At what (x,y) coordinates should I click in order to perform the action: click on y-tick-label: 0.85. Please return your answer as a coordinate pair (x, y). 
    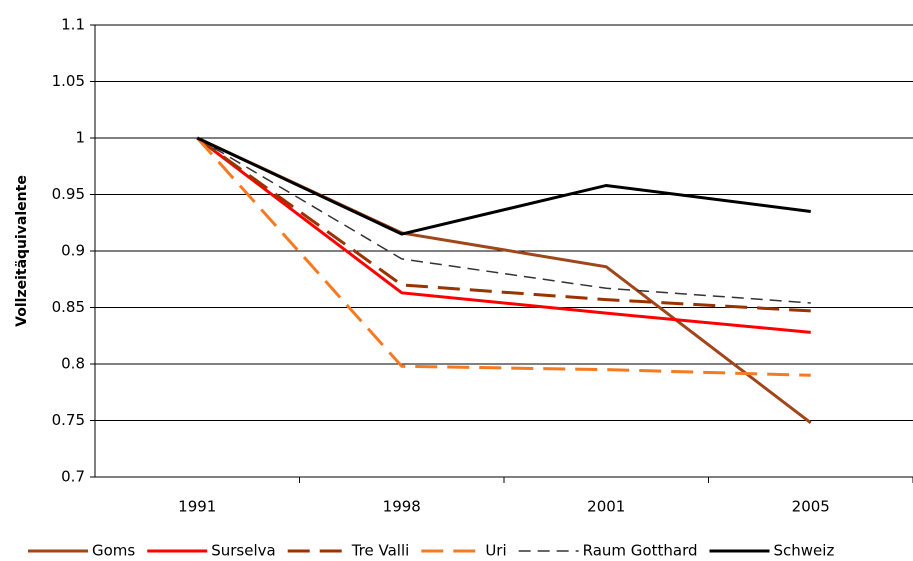
    Looking at the image, I should click on (68, 307).